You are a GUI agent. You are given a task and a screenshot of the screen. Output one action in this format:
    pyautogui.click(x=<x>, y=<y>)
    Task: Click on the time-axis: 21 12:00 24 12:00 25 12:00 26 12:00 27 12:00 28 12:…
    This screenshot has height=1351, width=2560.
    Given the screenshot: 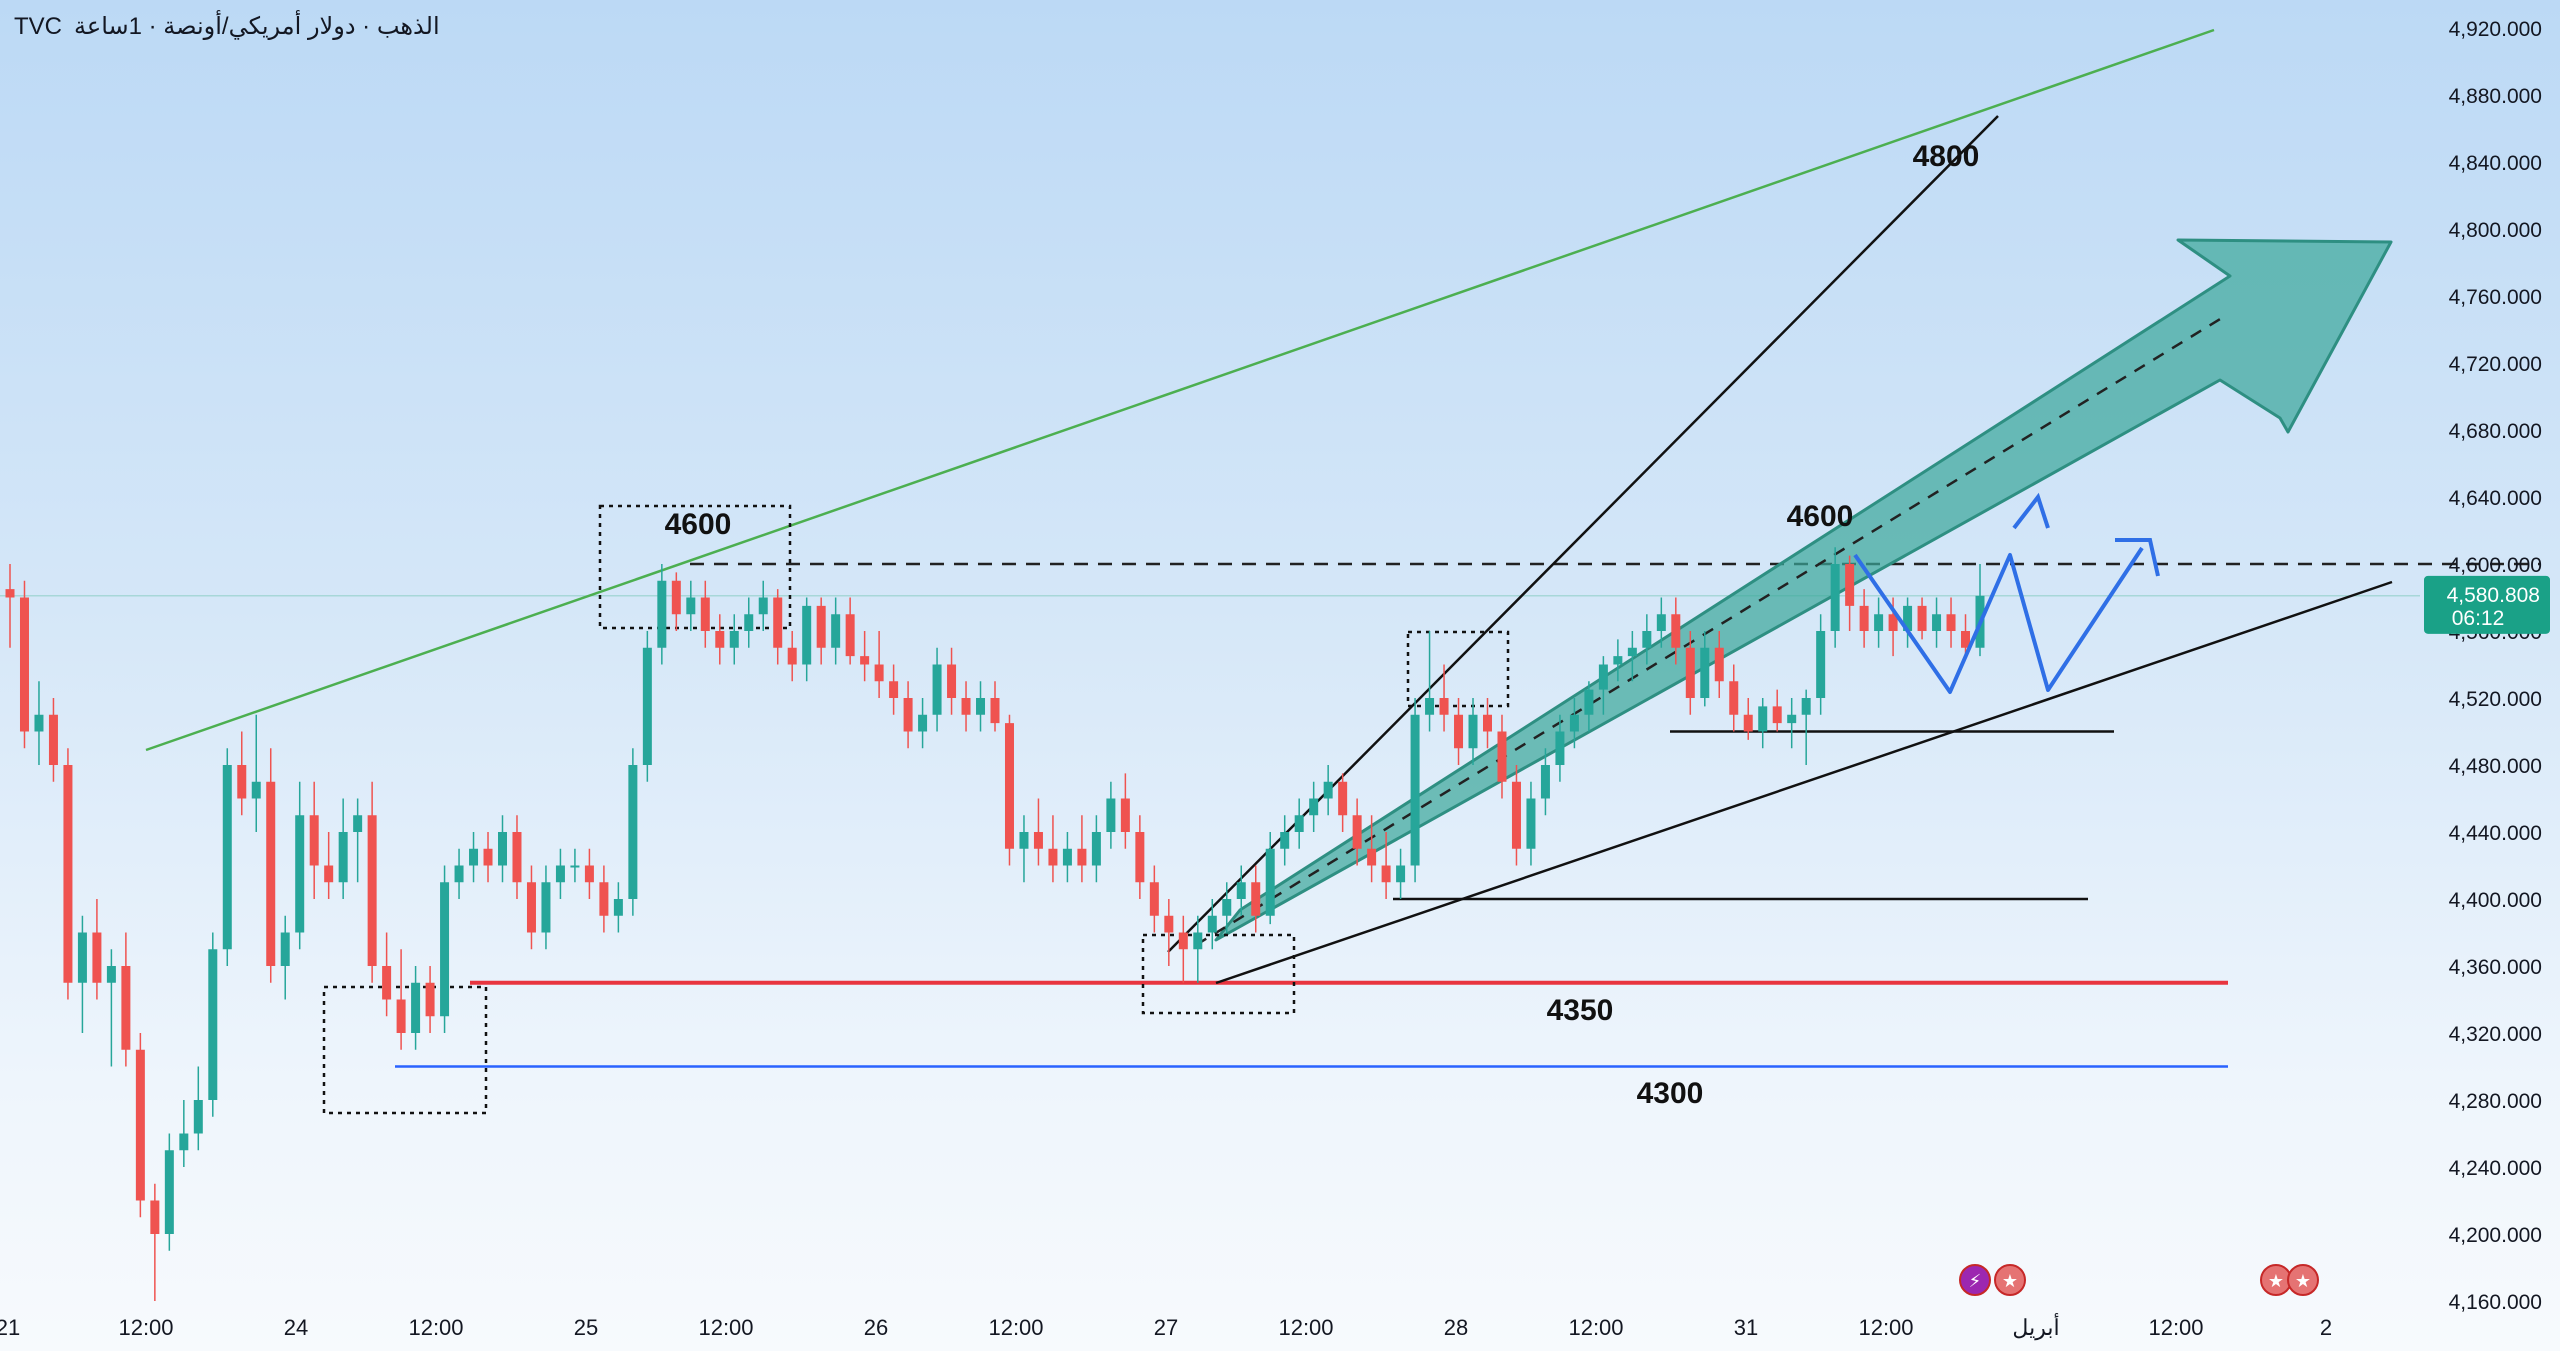 What is the action you would take?
    pyautogui.click(x=1166, y=1326)
    